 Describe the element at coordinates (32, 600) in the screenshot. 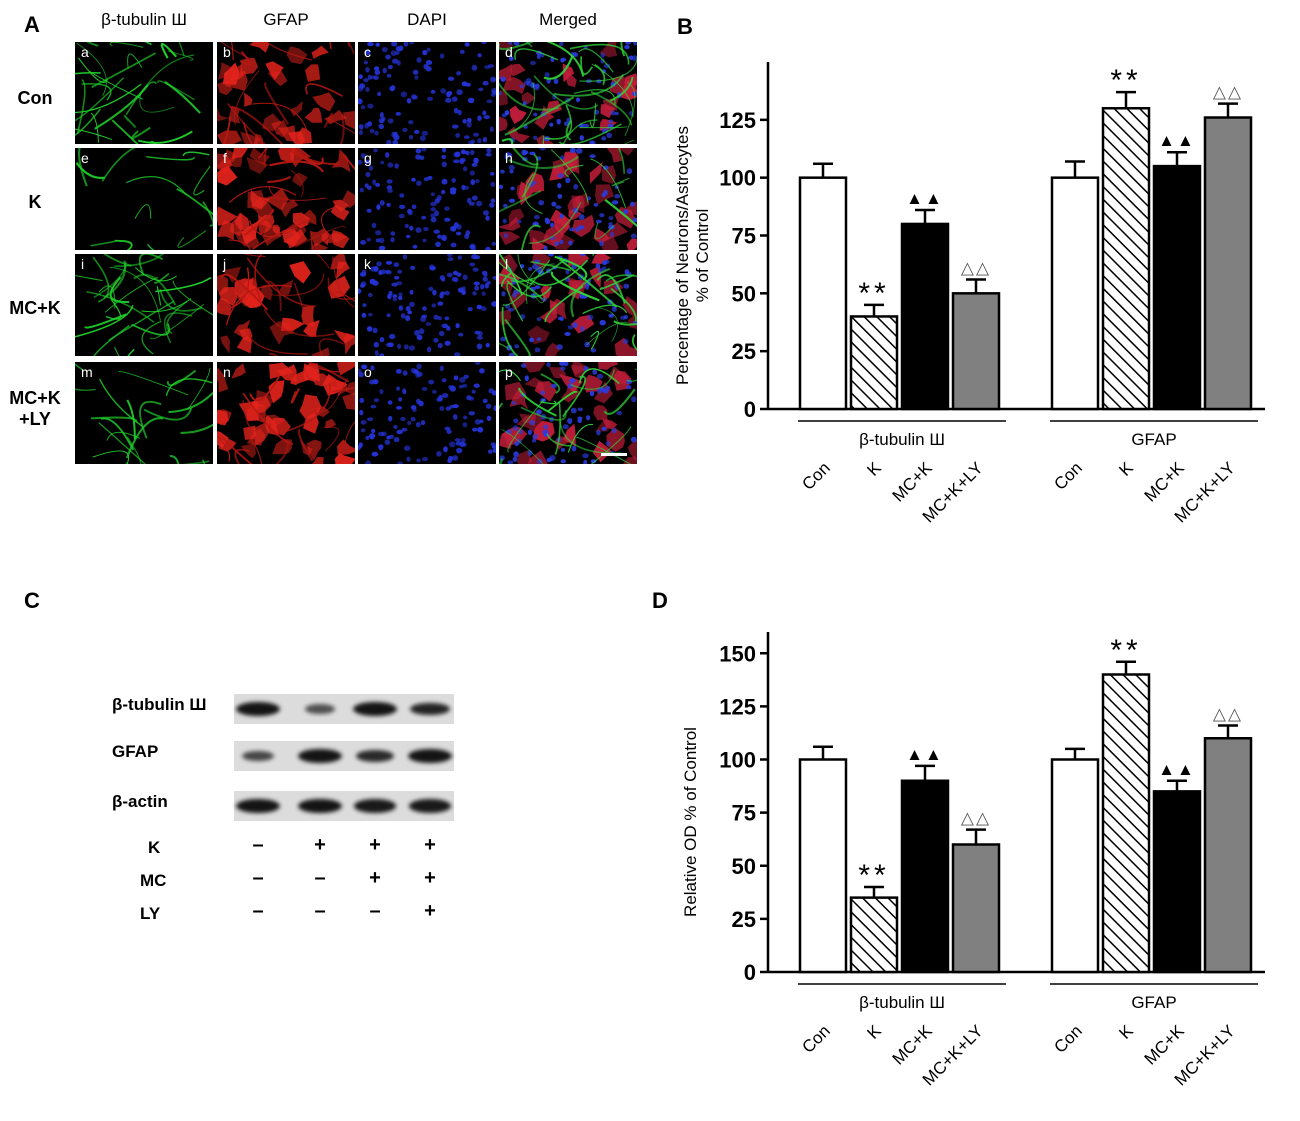

I see `panel-letter-c: C` at that location.